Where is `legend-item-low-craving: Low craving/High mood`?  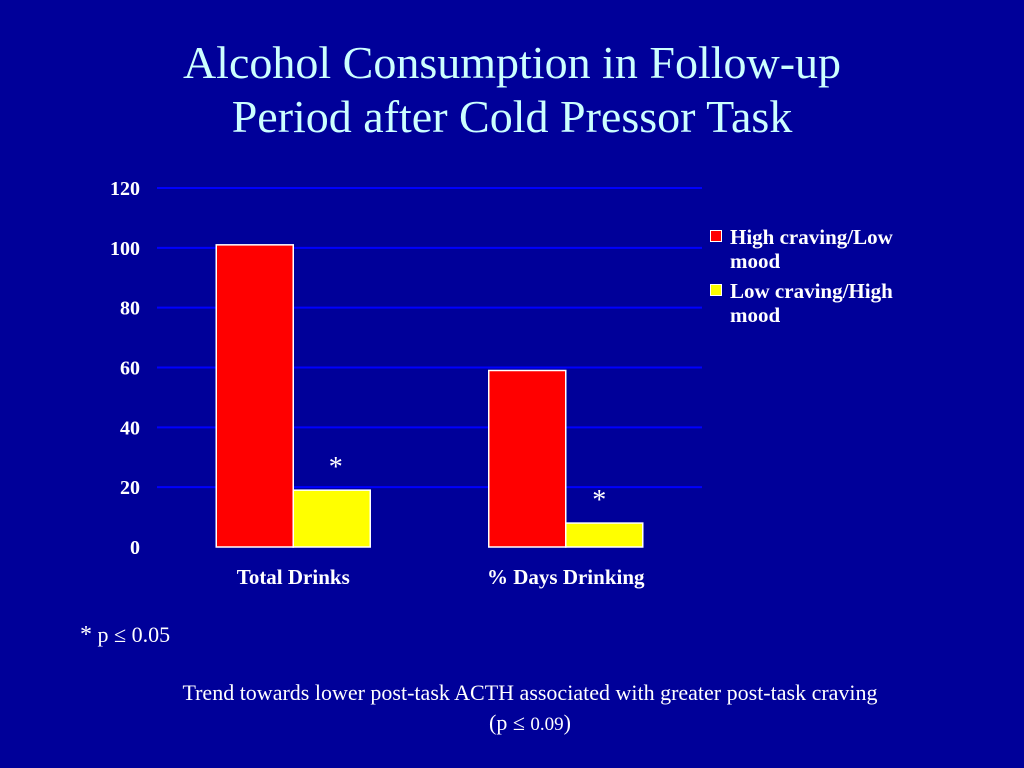
legend-item-low-craving: Low craving/High mood is located at coordinates (833, 303).